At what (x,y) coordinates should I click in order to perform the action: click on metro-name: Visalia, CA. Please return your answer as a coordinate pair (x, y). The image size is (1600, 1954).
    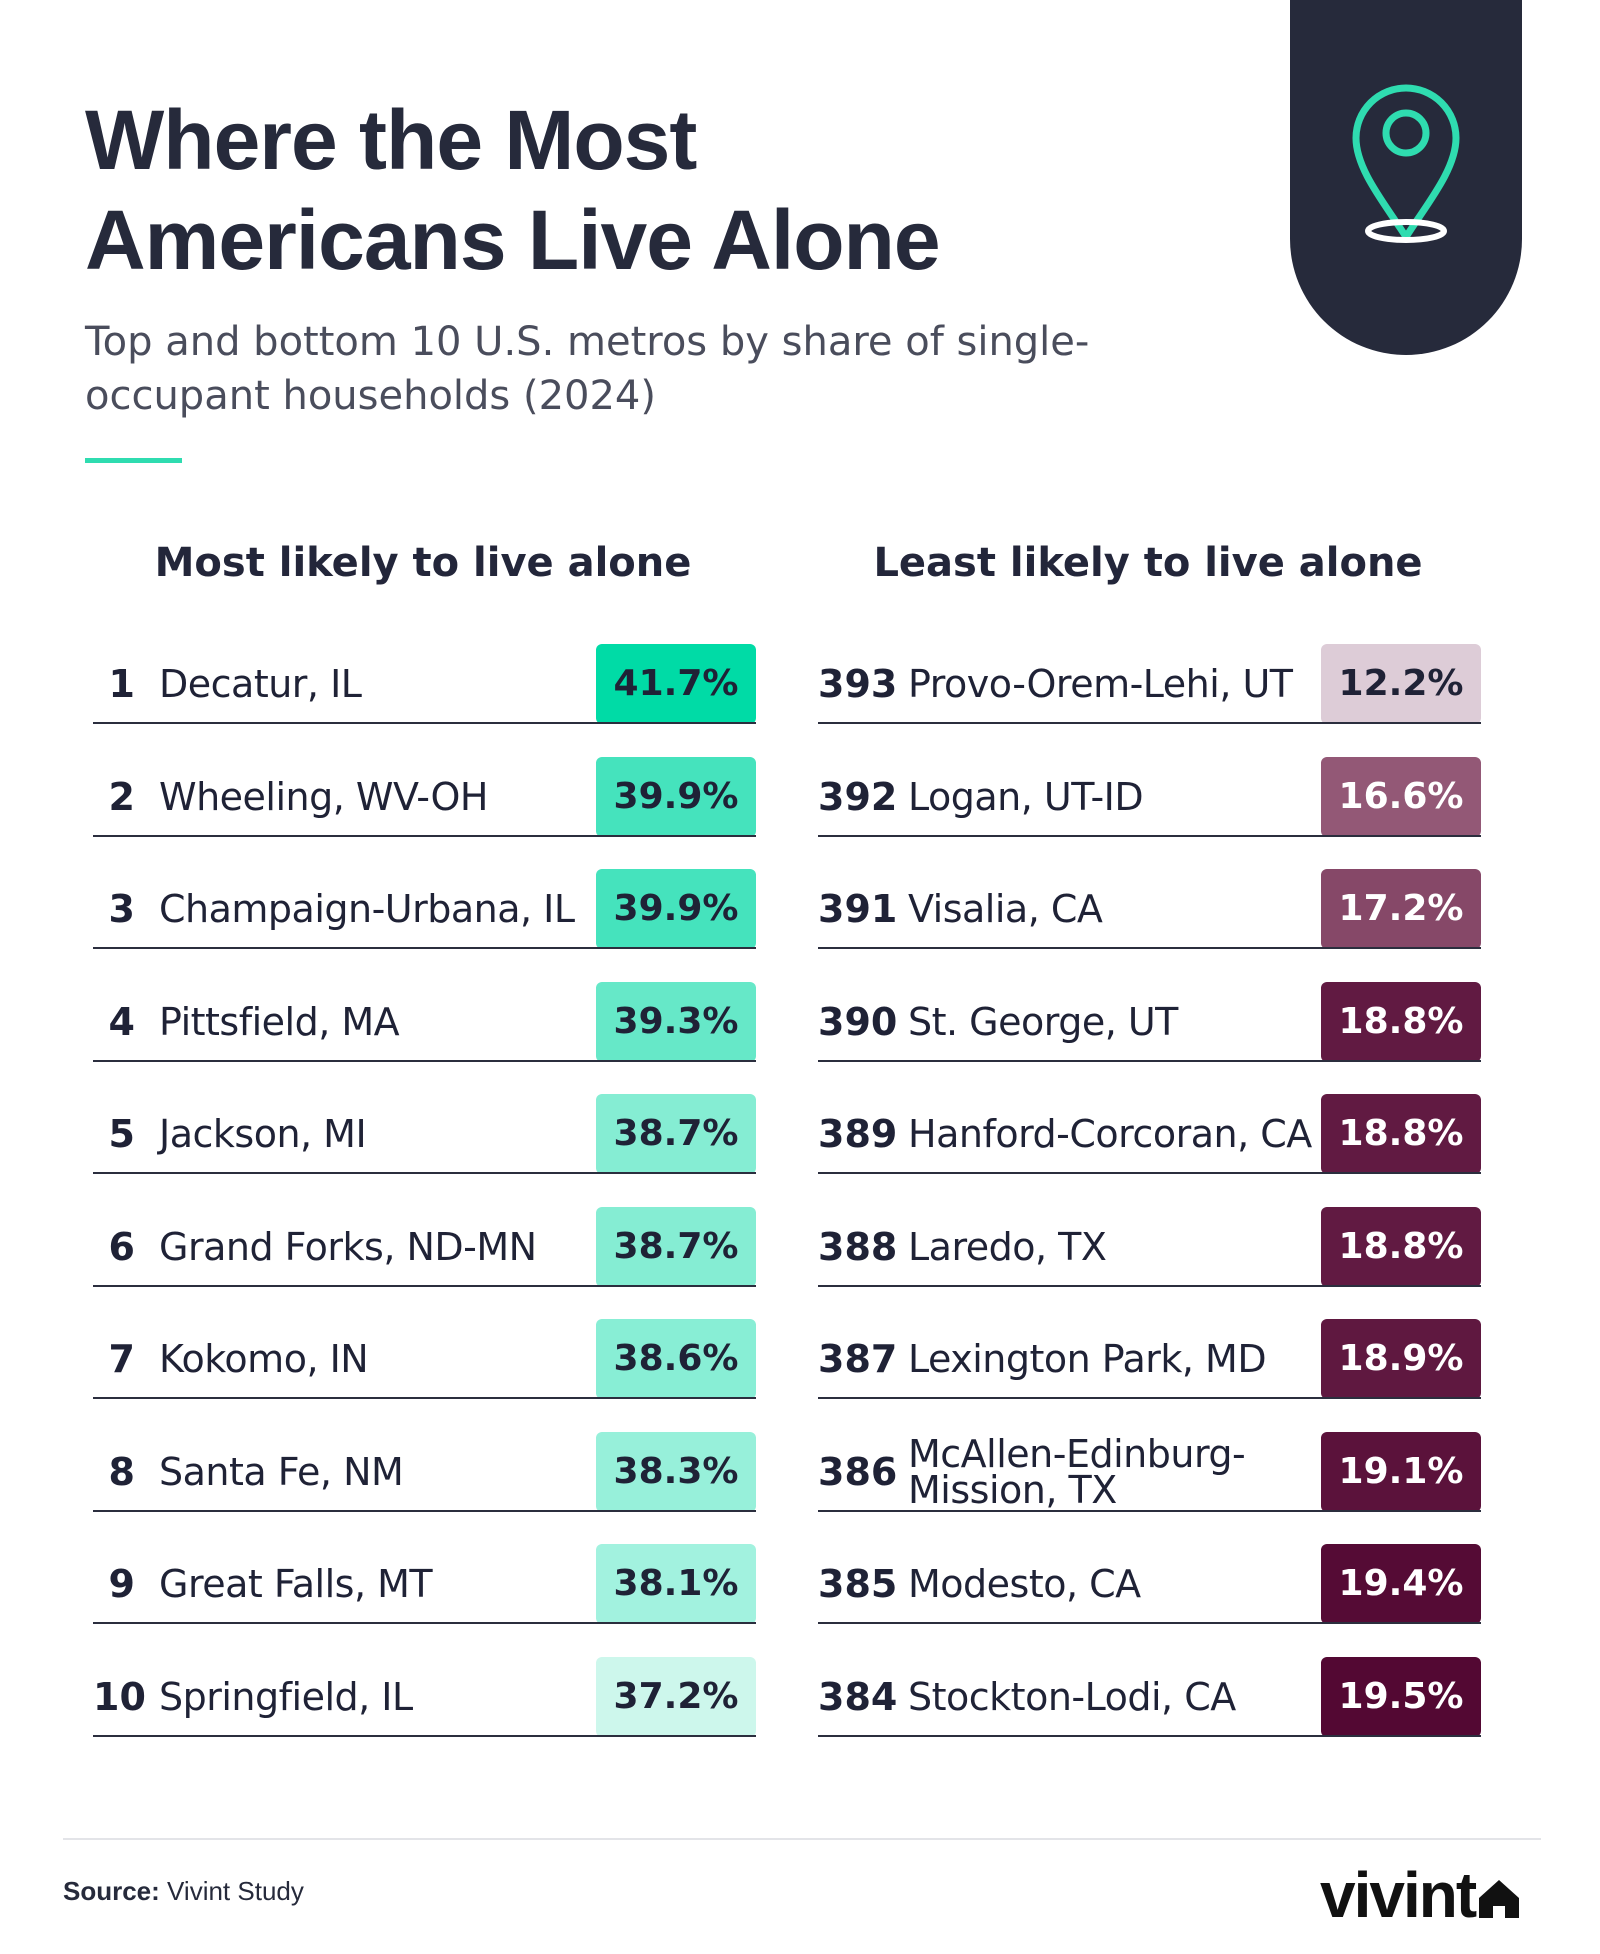
    Looking at the image, I should click on (1005, 909).